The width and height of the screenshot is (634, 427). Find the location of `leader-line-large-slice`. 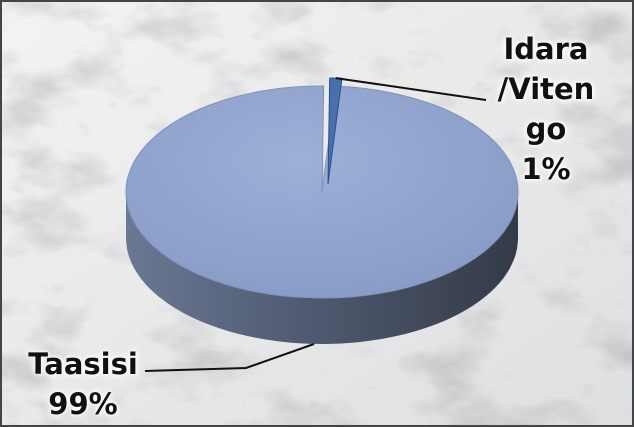

leader-line-large-slice is located at coordinates (229, 357).